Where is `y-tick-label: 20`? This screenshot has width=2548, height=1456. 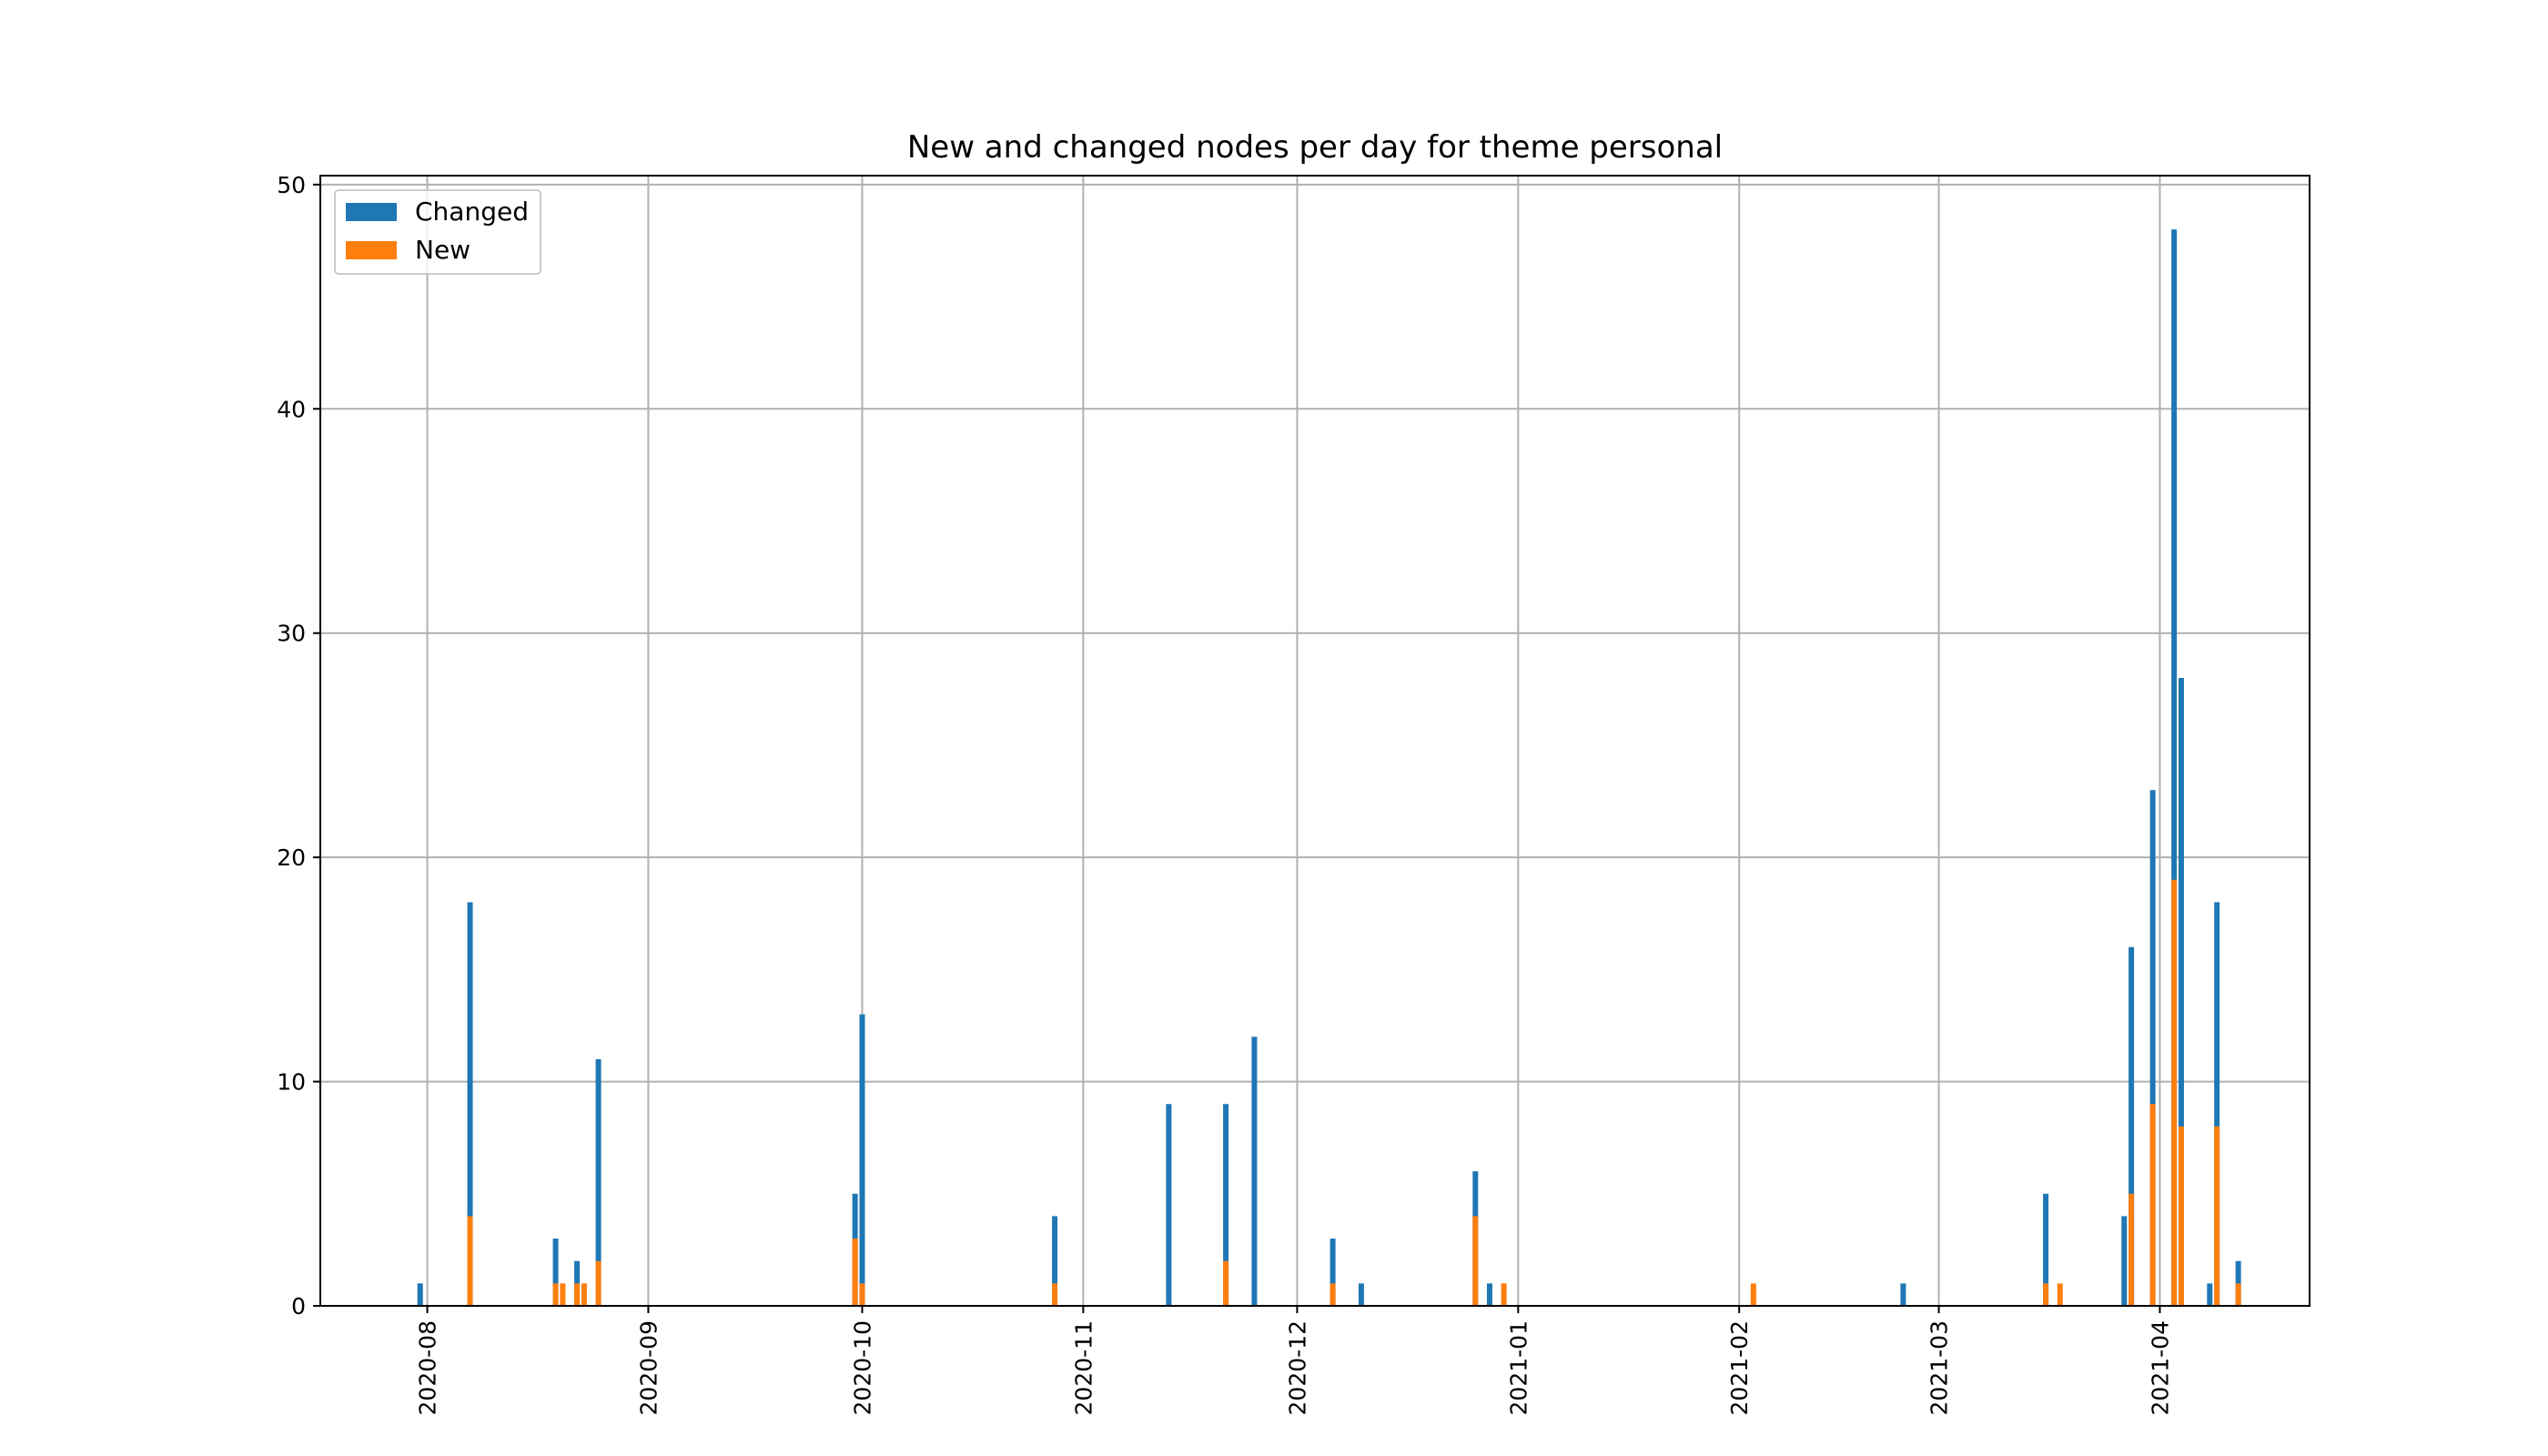 y-tick-label: 20 is located at coordinates (292, 858).